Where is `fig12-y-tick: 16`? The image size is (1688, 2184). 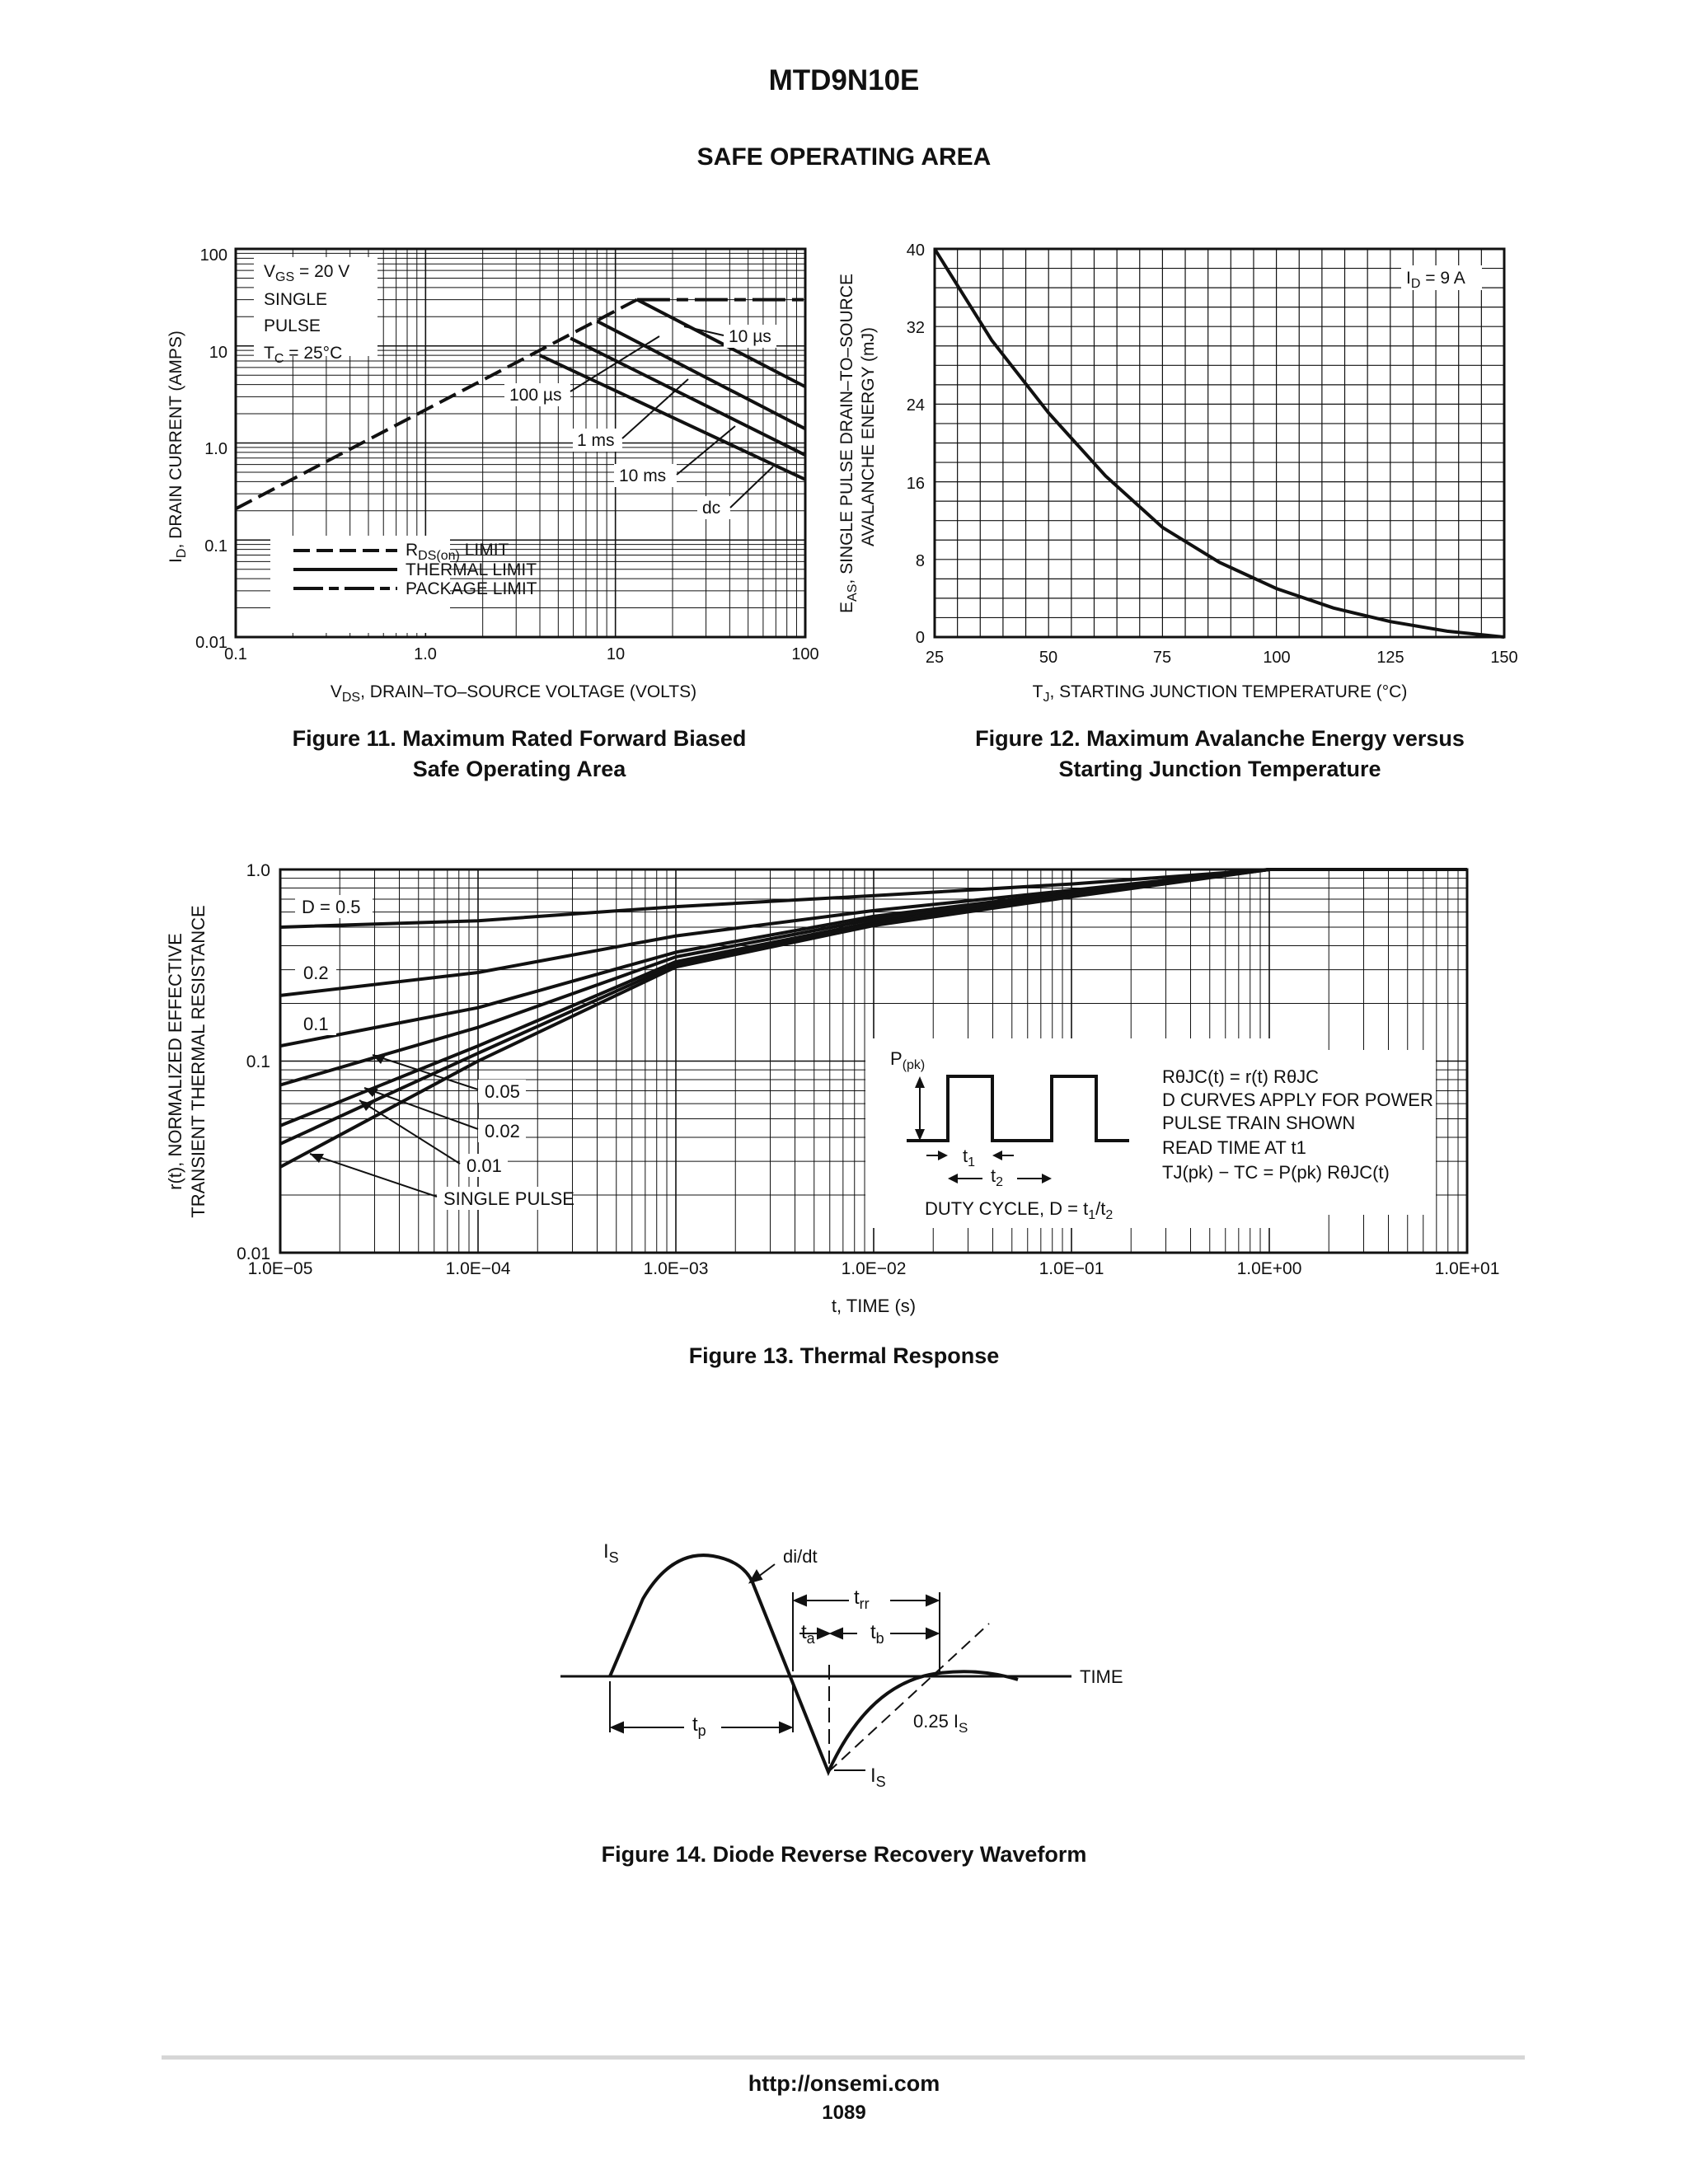
fig12-y-tick: 16 is located at coordinates (916, 484).